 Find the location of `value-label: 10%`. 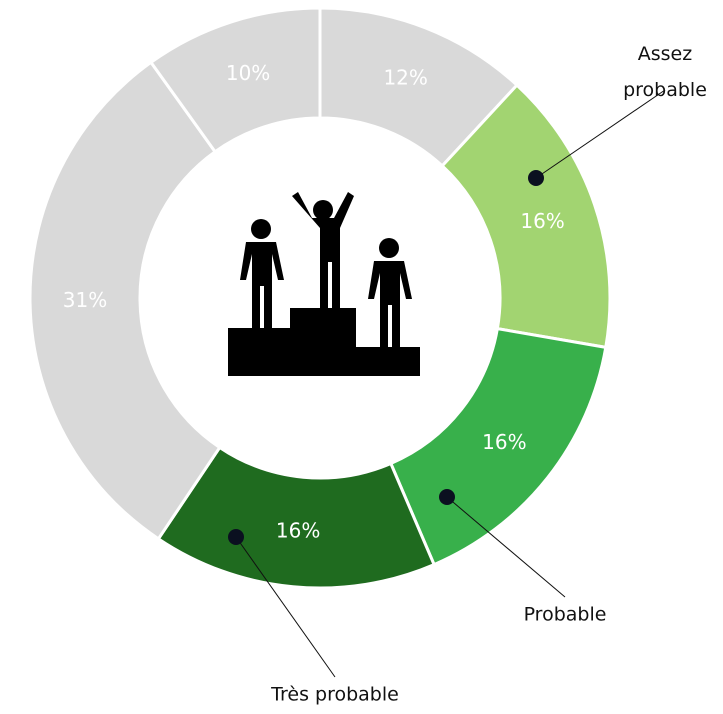

value-label: 10% is located at coordinates (248, 73).